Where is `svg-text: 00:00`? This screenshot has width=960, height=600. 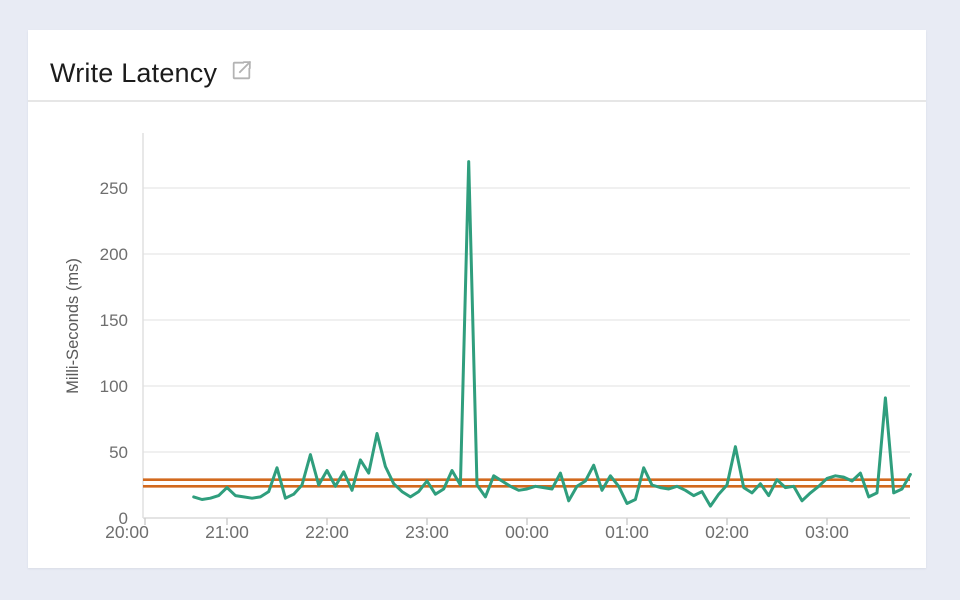
svg-text: 00:00 is located at coordinates (527, 532).